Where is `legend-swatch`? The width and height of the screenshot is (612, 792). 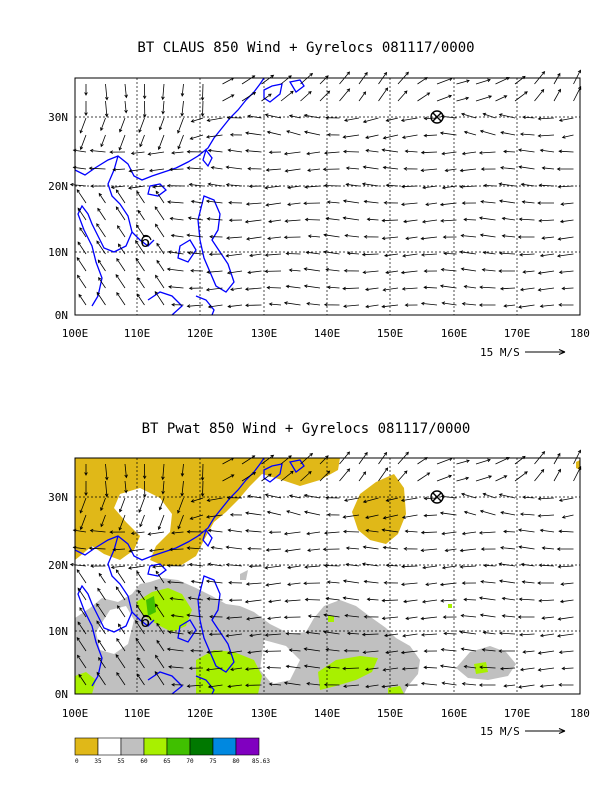 legend-swatch is located at coordinates (247, 746).